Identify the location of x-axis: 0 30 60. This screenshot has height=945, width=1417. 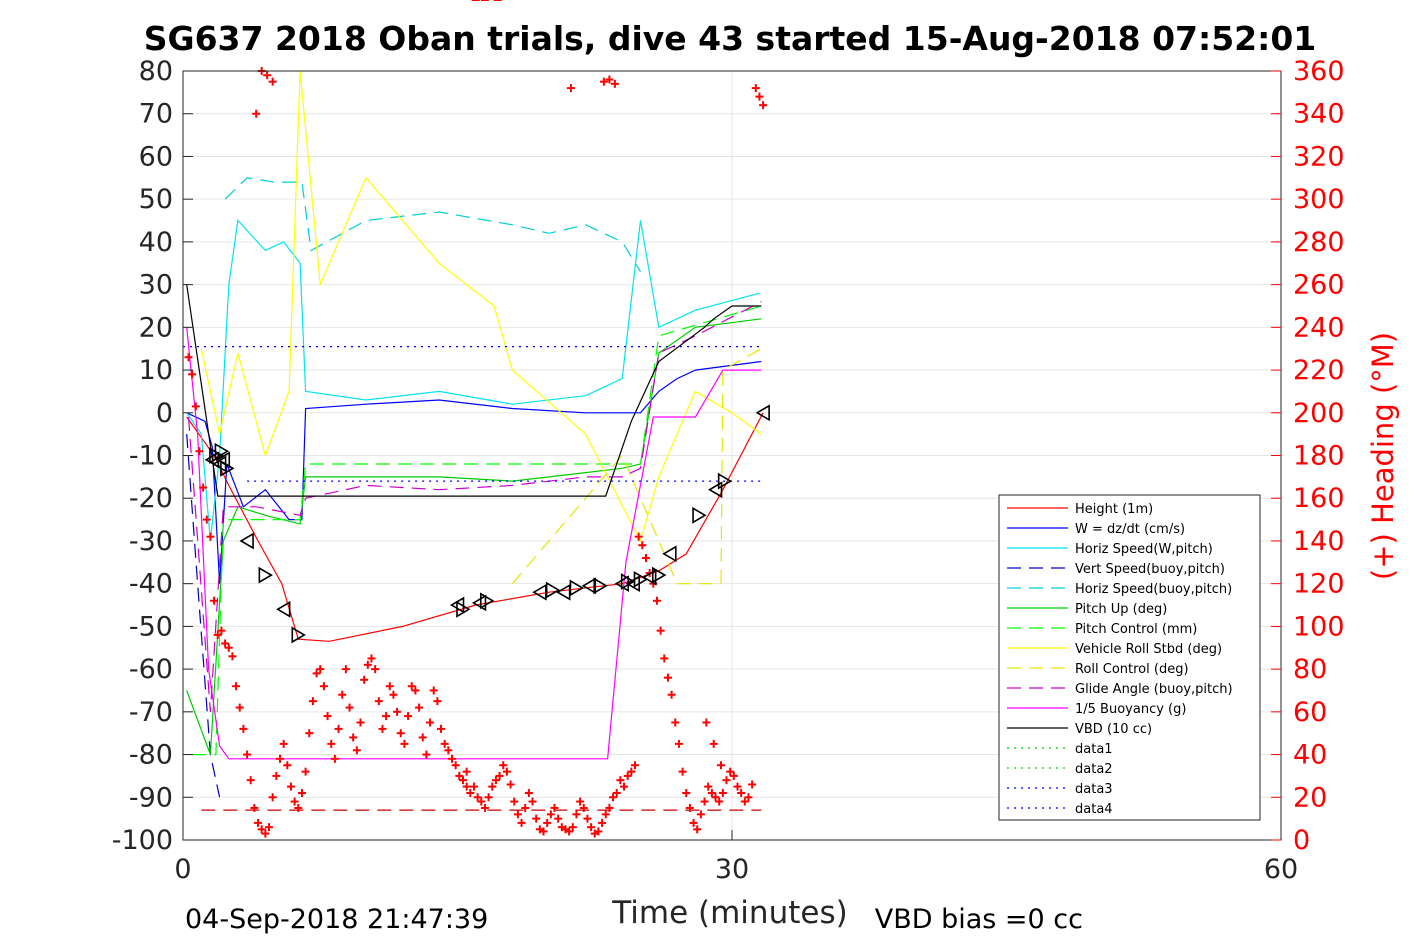
(736, 857).